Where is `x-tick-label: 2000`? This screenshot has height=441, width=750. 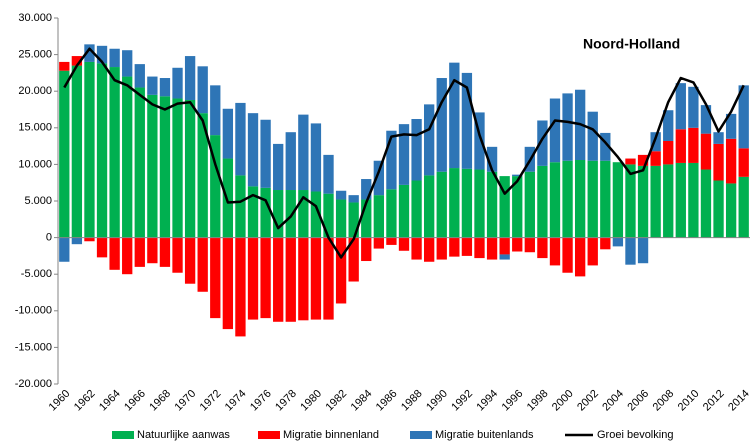 x-tick-label: 2000 is located at coordinates (563, 401).